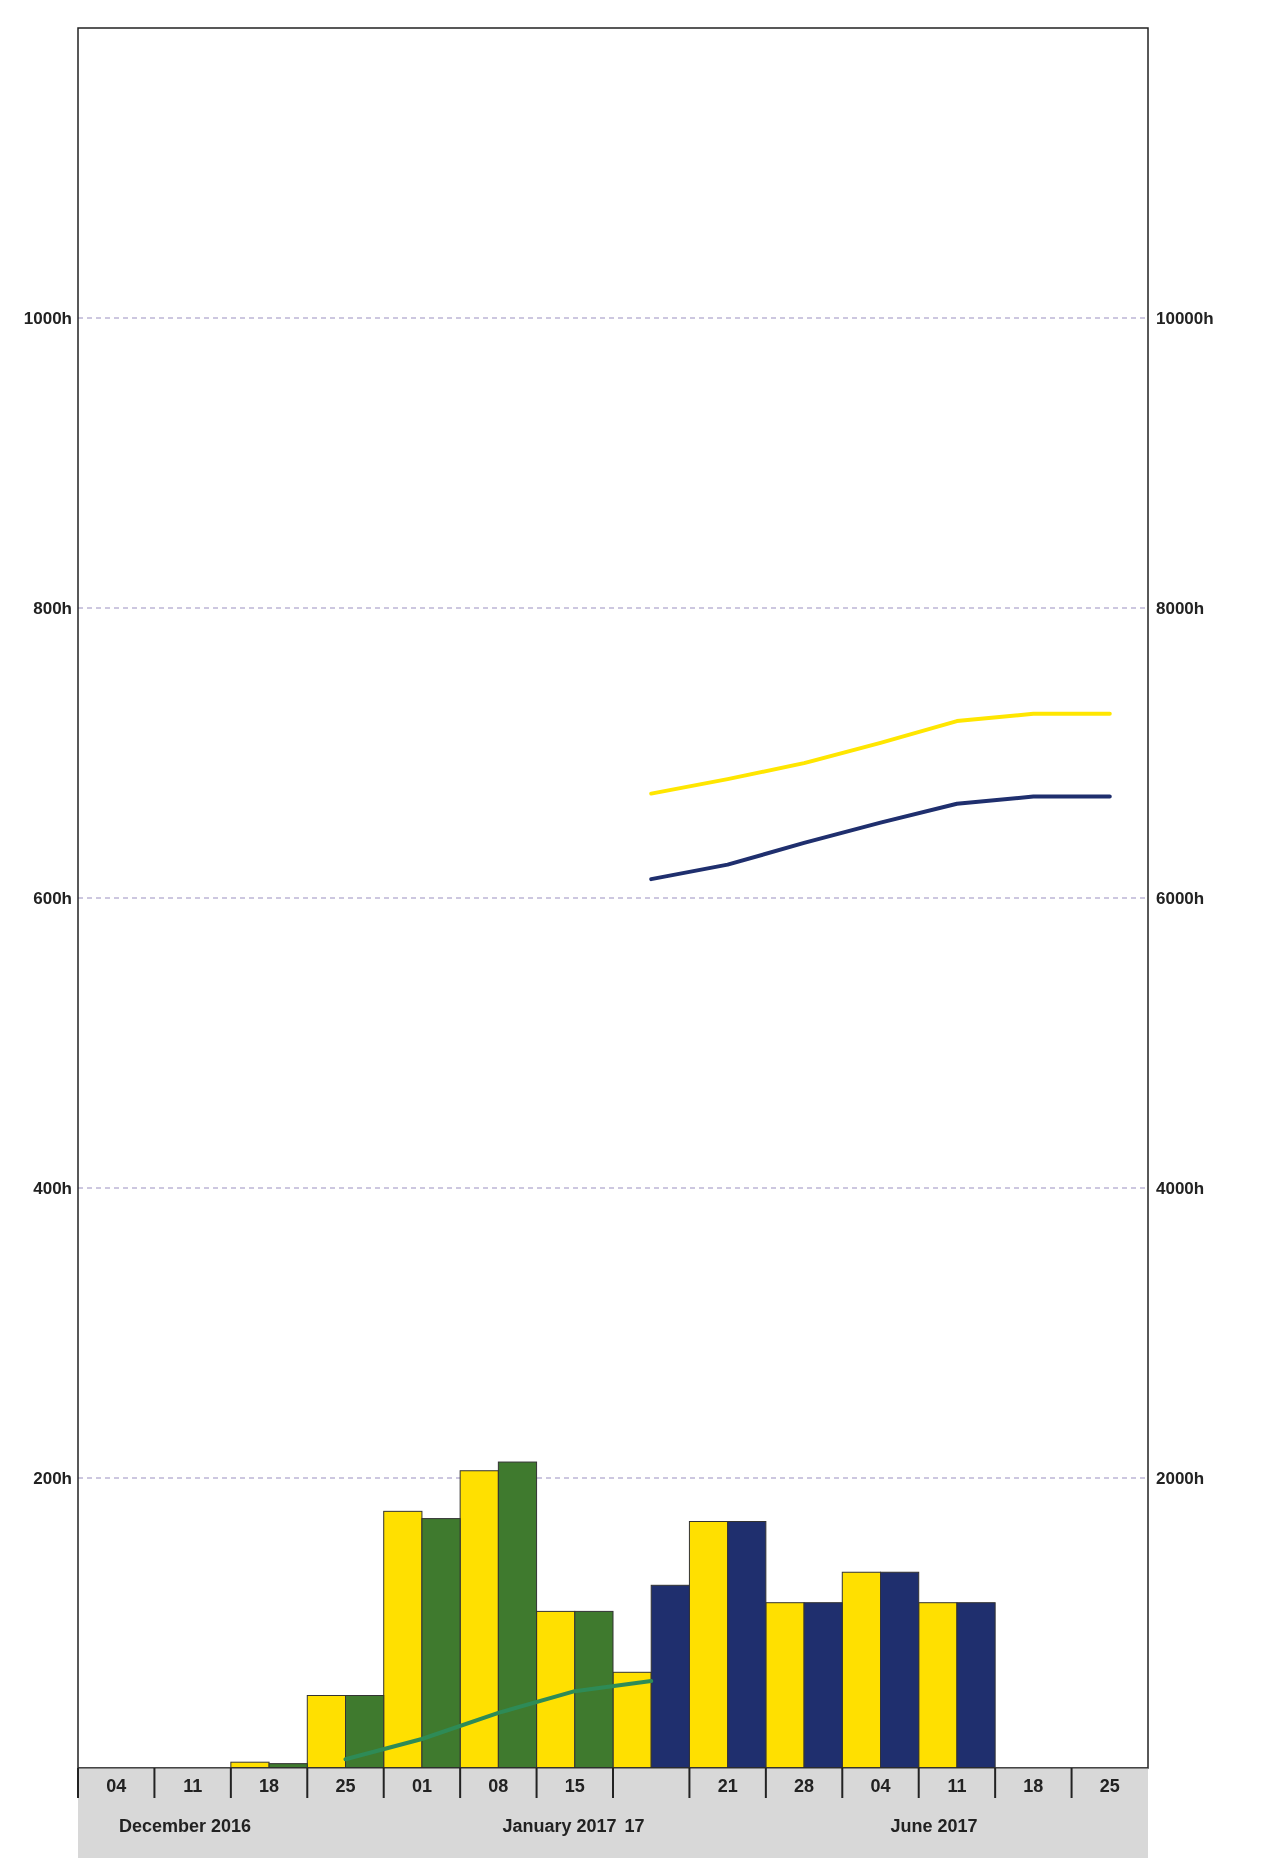 The image size is (1262, 1872). What do you see at coordinates (52, 1188) in the screenshot?
I see `y-tick-label: 400h` at bounding box center [52, 1188].